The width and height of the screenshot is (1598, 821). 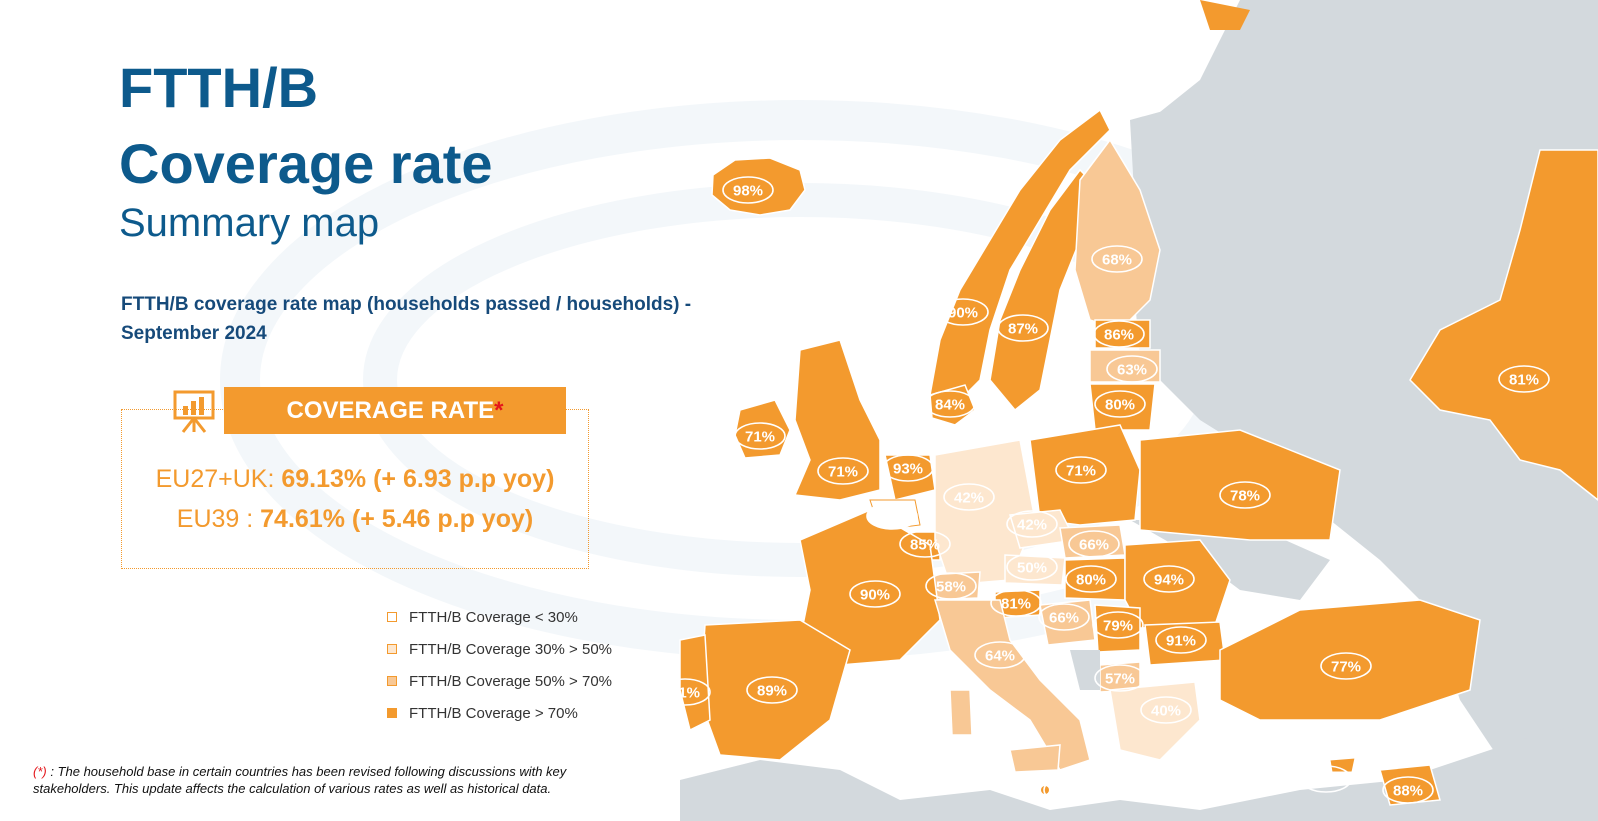 What do you see at coordinates (1000, 656) in the screenshot?
I see `map-label-text: 64%` at bounding box center [1000, 656].